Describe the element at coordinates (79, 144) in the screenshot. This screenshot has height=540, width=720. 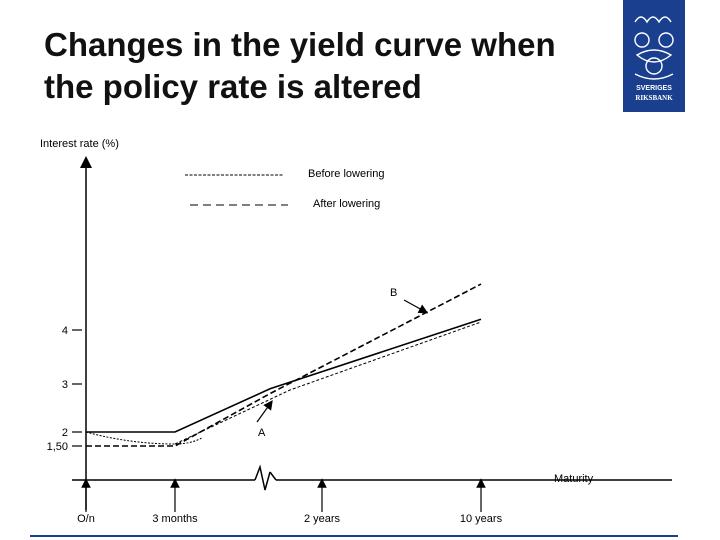
I see `y-axis-label: Interest rate (%)` at that location.